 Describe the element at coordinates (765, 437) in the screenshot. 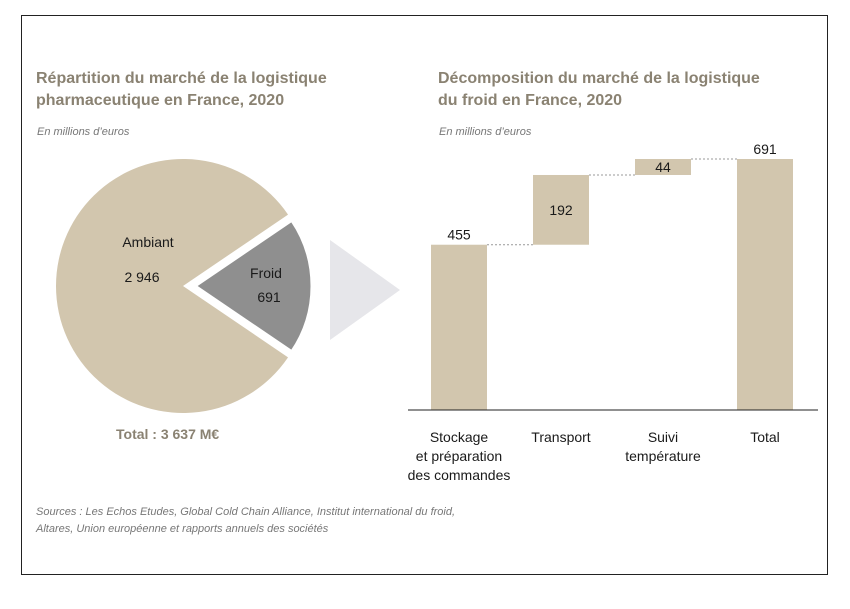

I see `waterfall-category-label: Total` at that location.